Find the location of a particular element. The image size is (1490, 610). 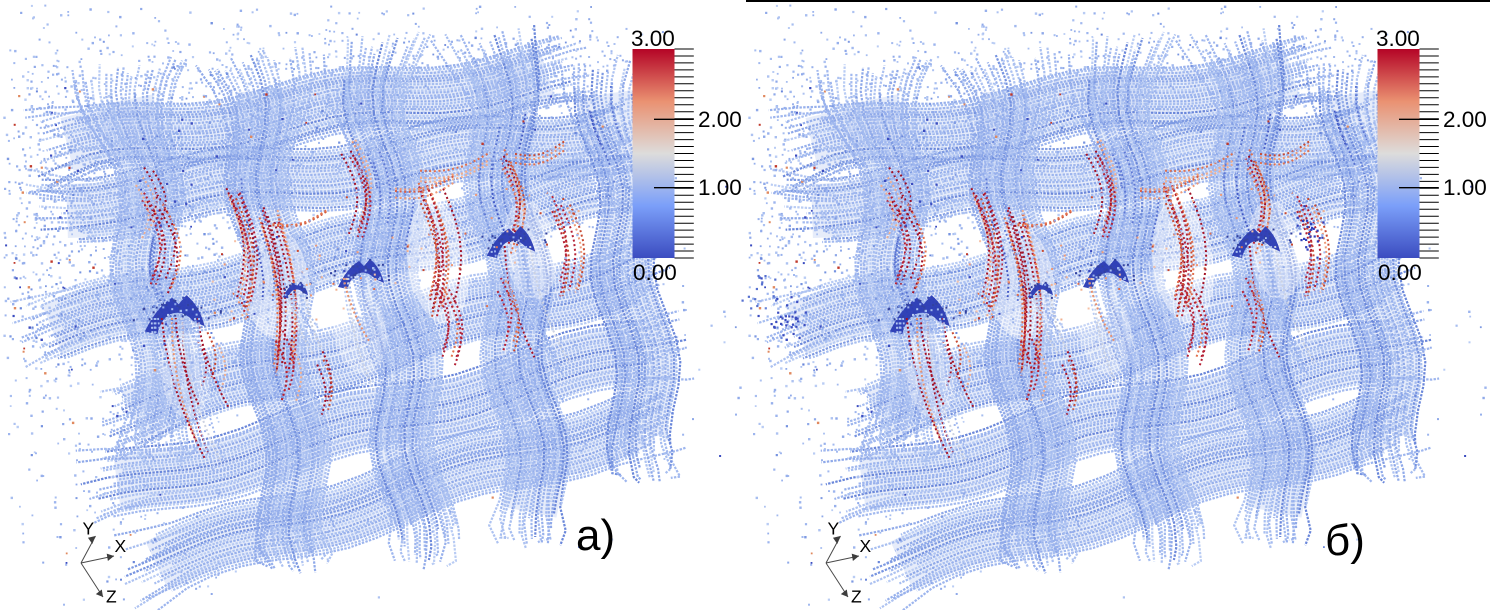

svg-text: б) is located at coordinates (1345, 540).